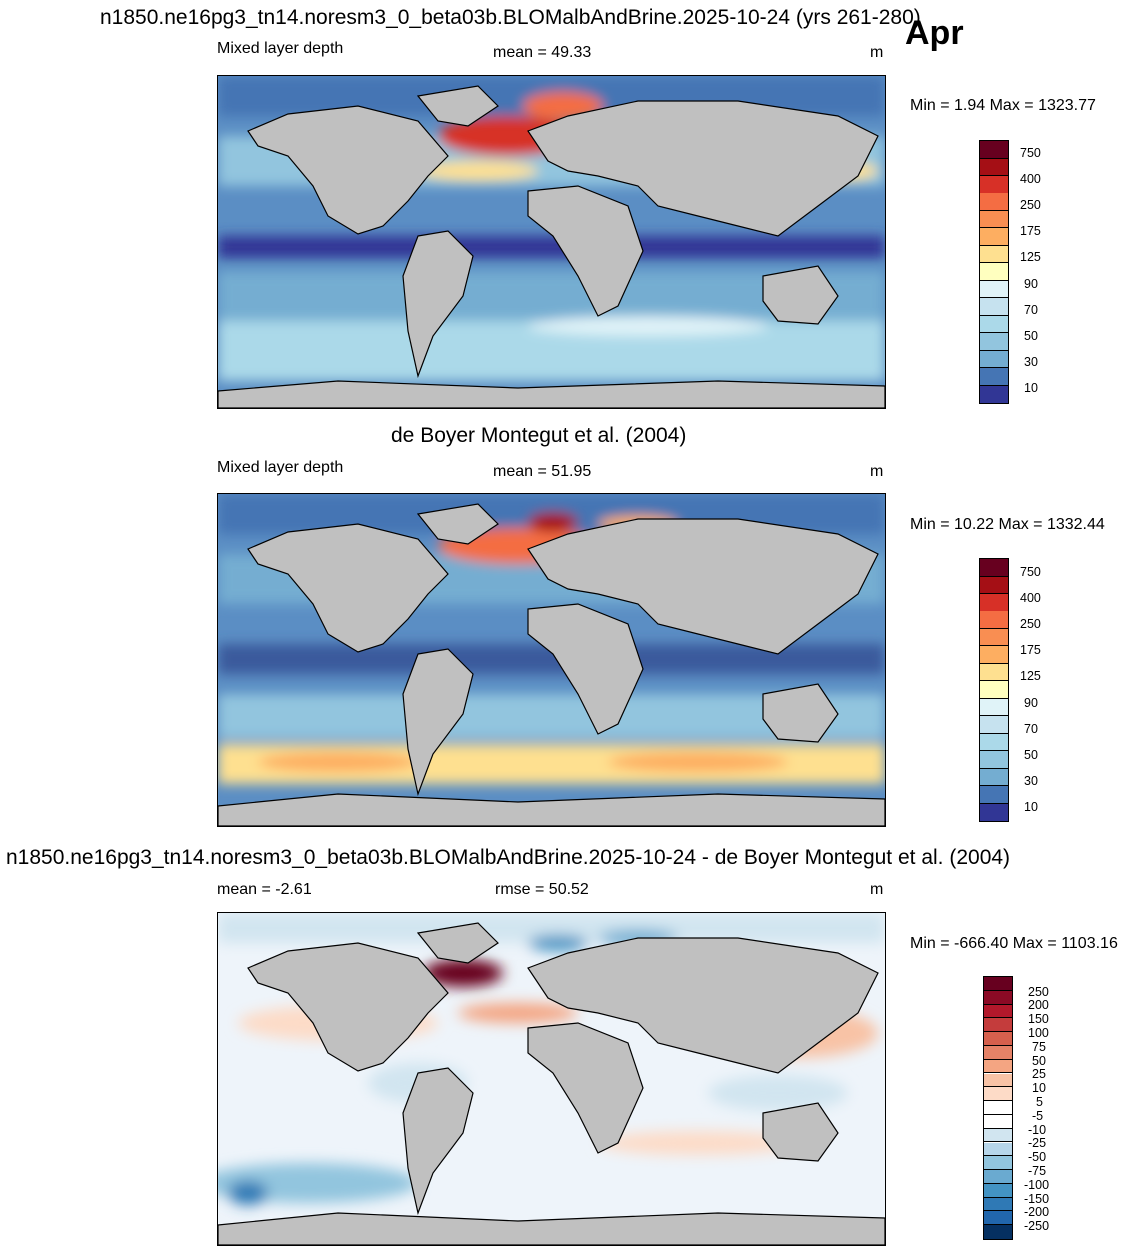 Image resolution: width=1130 pixels, height=1252 pixels. I want to click on colorbar-tick-label: 25, so click(1039, 1074).